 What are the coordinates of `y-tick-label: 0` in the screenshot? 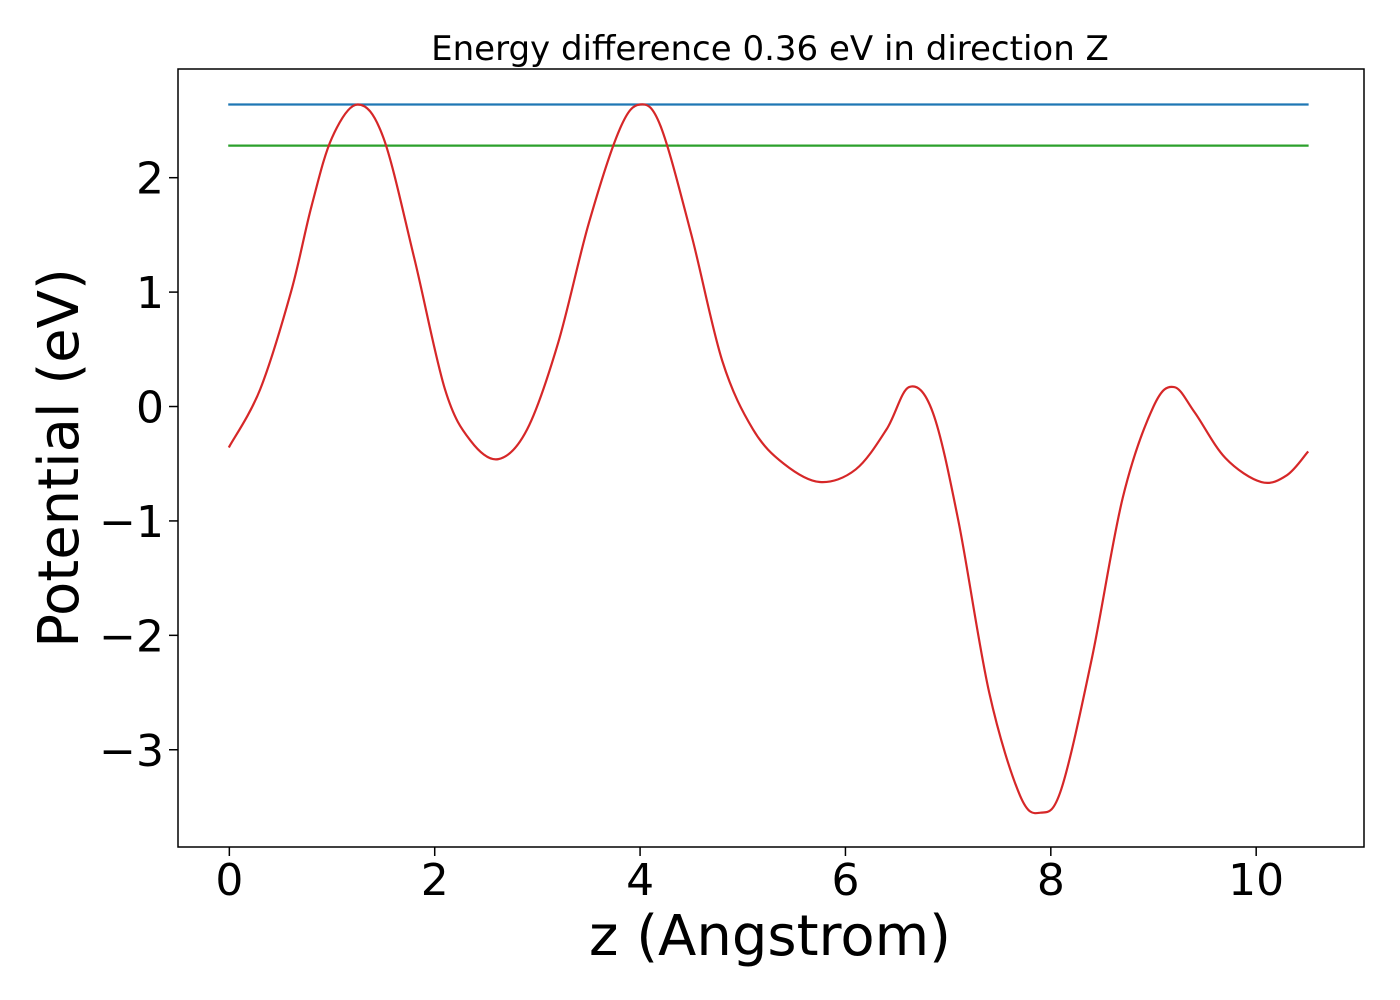 It's located at (150, 408).